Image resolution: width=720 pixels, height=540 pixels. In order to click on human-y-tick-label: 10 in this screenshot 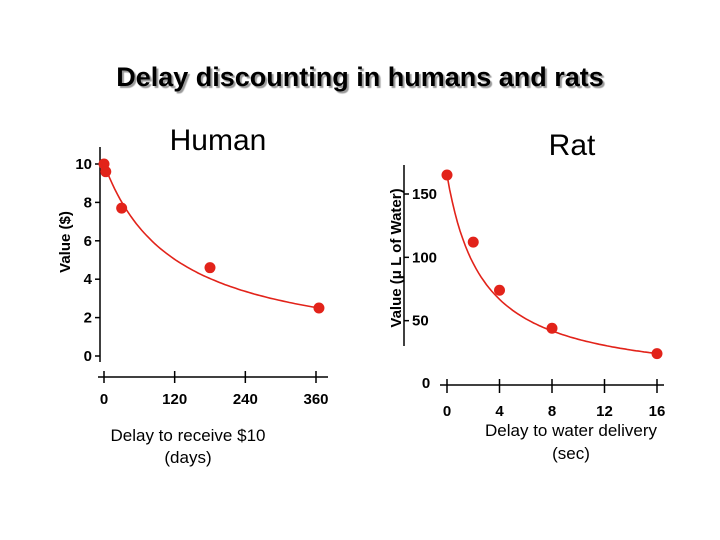, I will do `click(83, 164)`.